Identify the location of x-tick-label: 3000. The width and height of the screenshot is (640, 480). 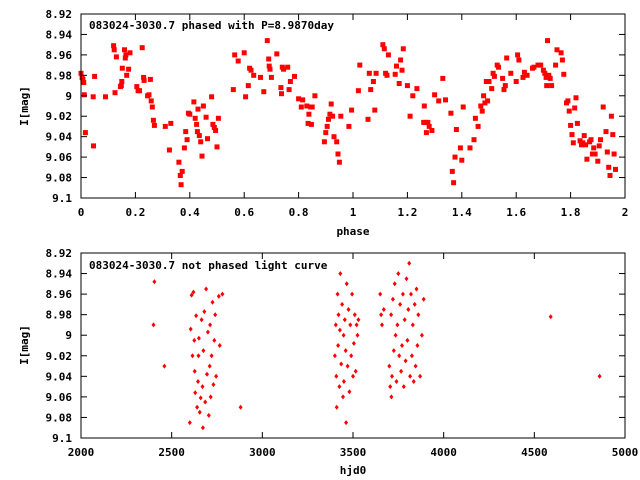
(262, 452).